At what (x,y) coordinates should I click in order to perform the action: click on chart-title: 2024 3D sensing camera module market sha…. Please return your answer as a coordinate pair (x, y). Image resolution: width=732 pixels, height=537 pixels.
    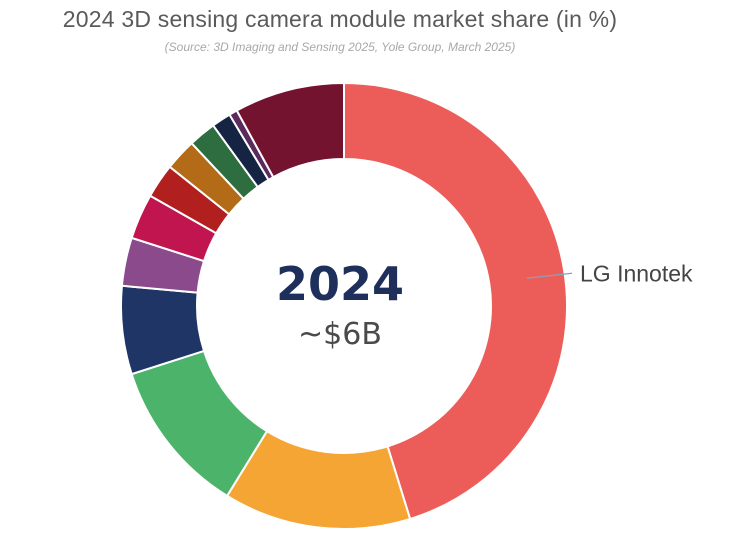
    Looking at the image, I should click on (340, 19).